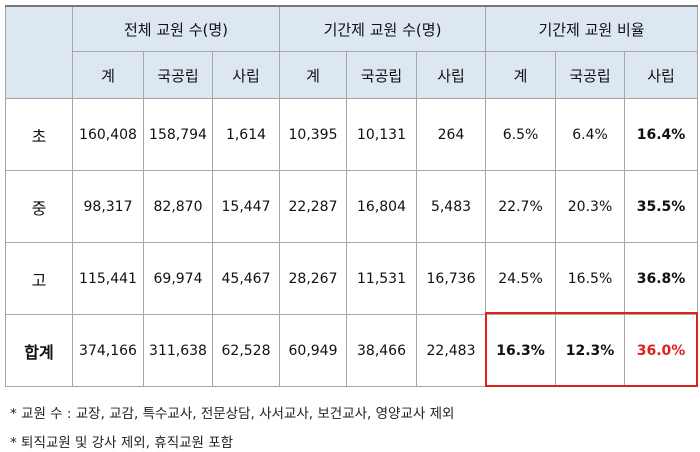  I want to click on cell: 16,804, so click(381, 206).